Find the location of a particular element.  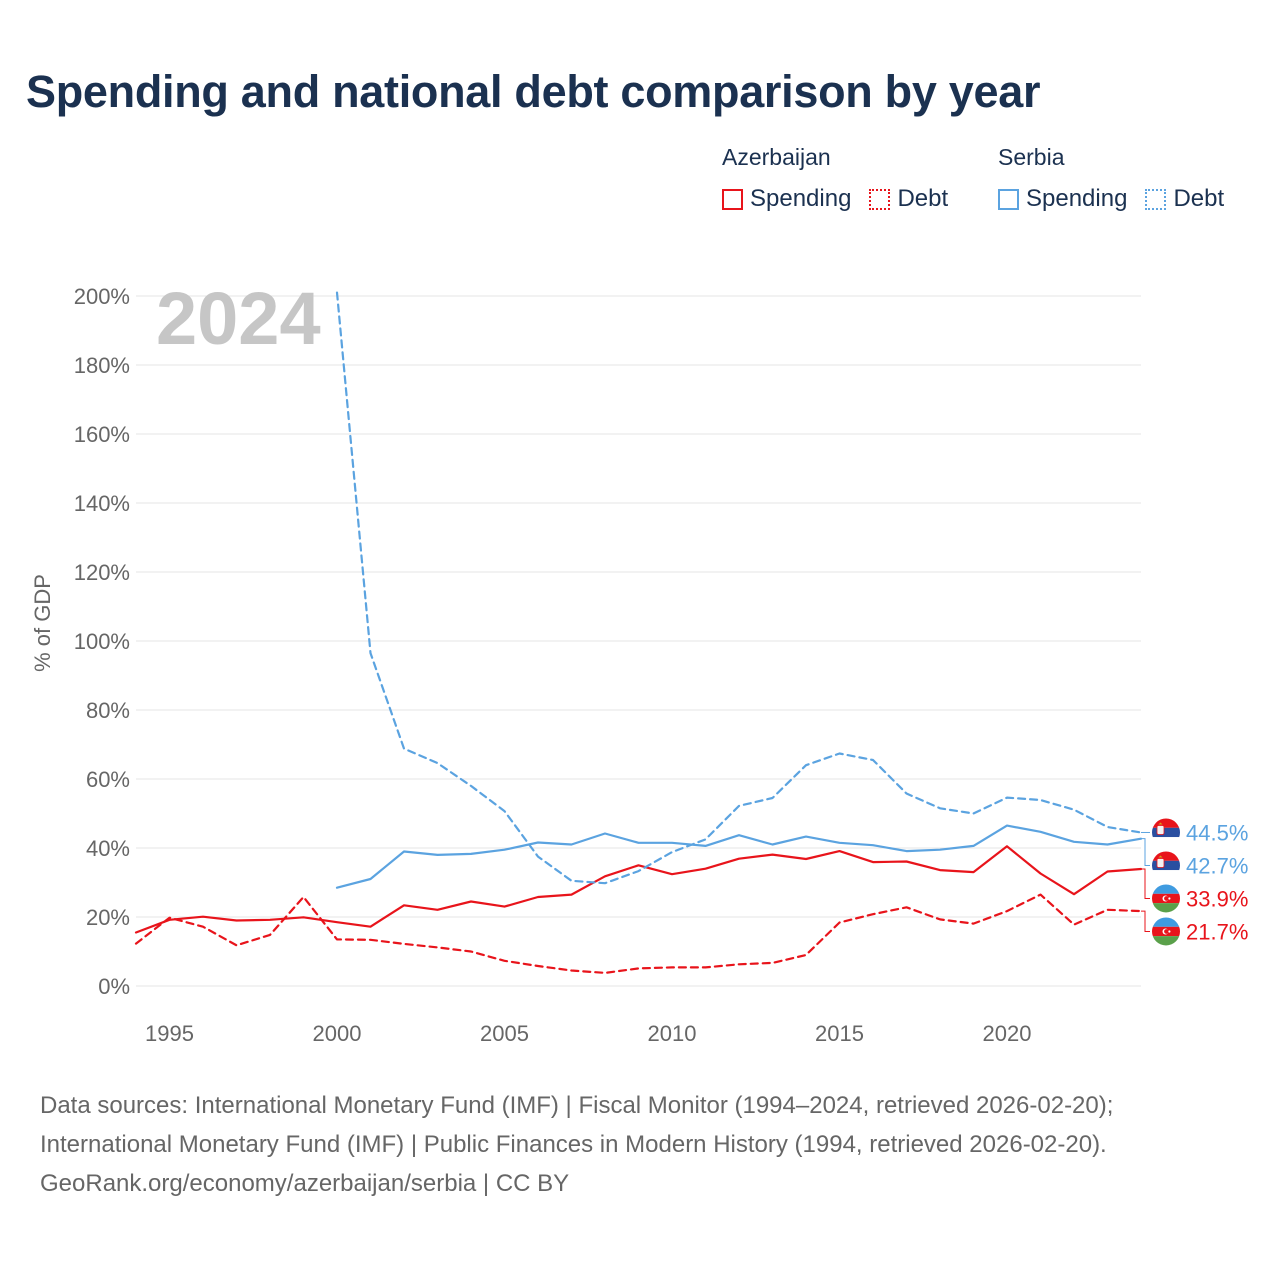

y-tick-label: 100% is located at coordinates (102, 641).